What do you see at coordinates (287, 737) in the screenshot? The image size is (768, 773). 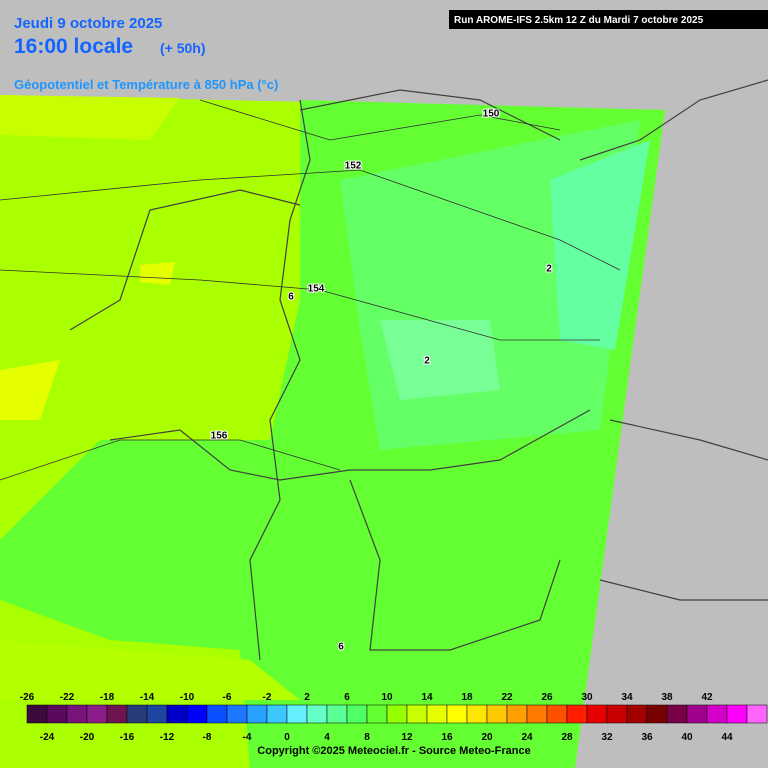 I see `scale-label: 0` at bounding box center [287, 737].